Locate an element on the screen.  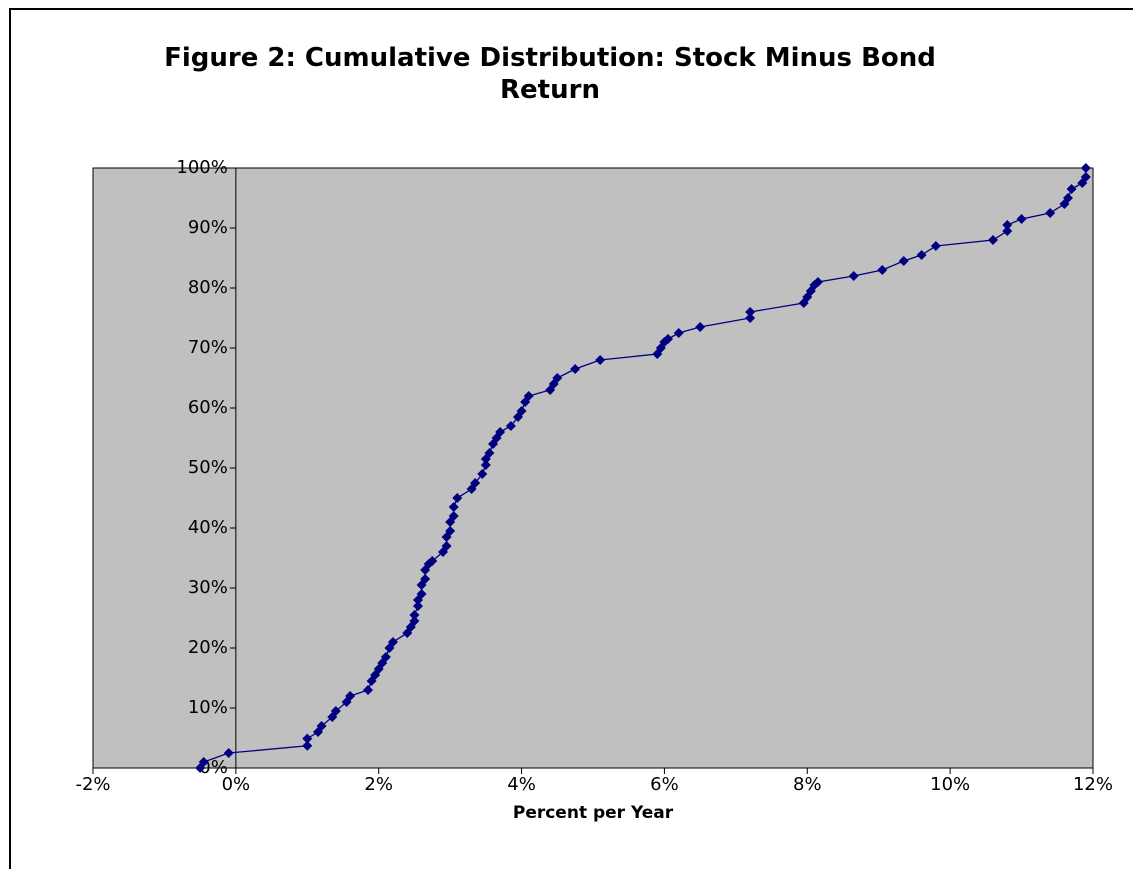
y-tick-label: 30% is located at coordinates (208, 587).